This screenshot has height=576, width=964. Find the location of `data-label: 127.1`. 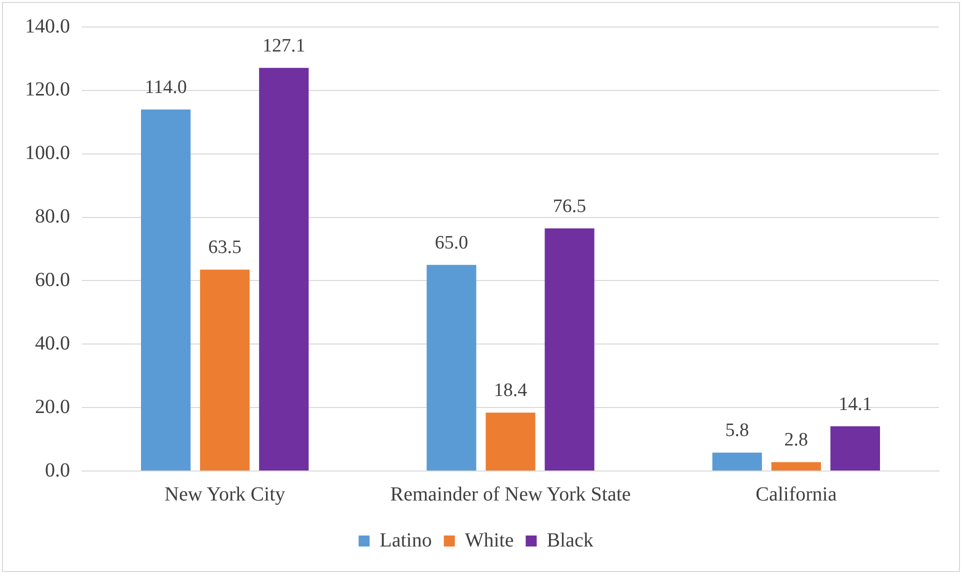

data-label: 127.1 is located at coordinates (284, 45).